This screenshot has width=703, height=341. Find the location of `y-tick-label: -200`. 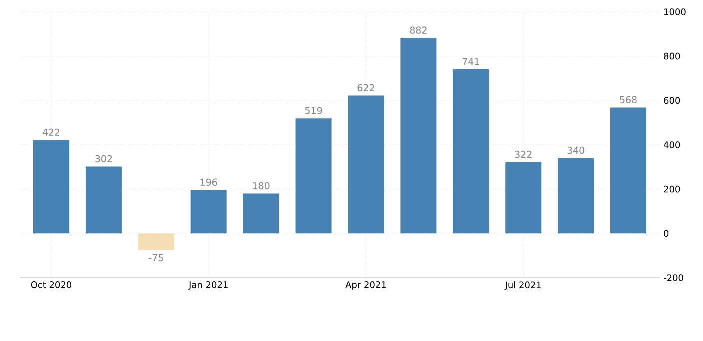

y-tick-label: -200 is located at coordinates (674, 278).